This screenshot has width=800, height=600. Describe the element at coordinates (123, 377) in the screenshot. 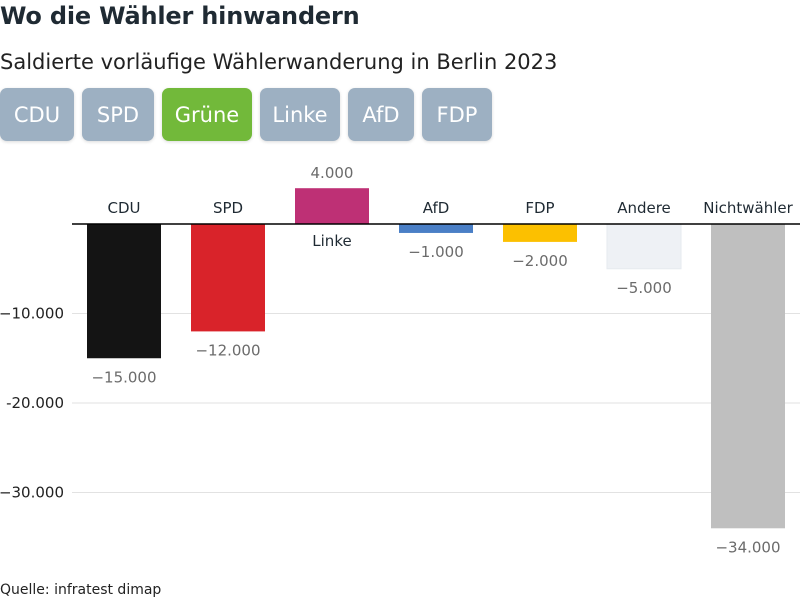

I see `value-label: −15.000` at that location.